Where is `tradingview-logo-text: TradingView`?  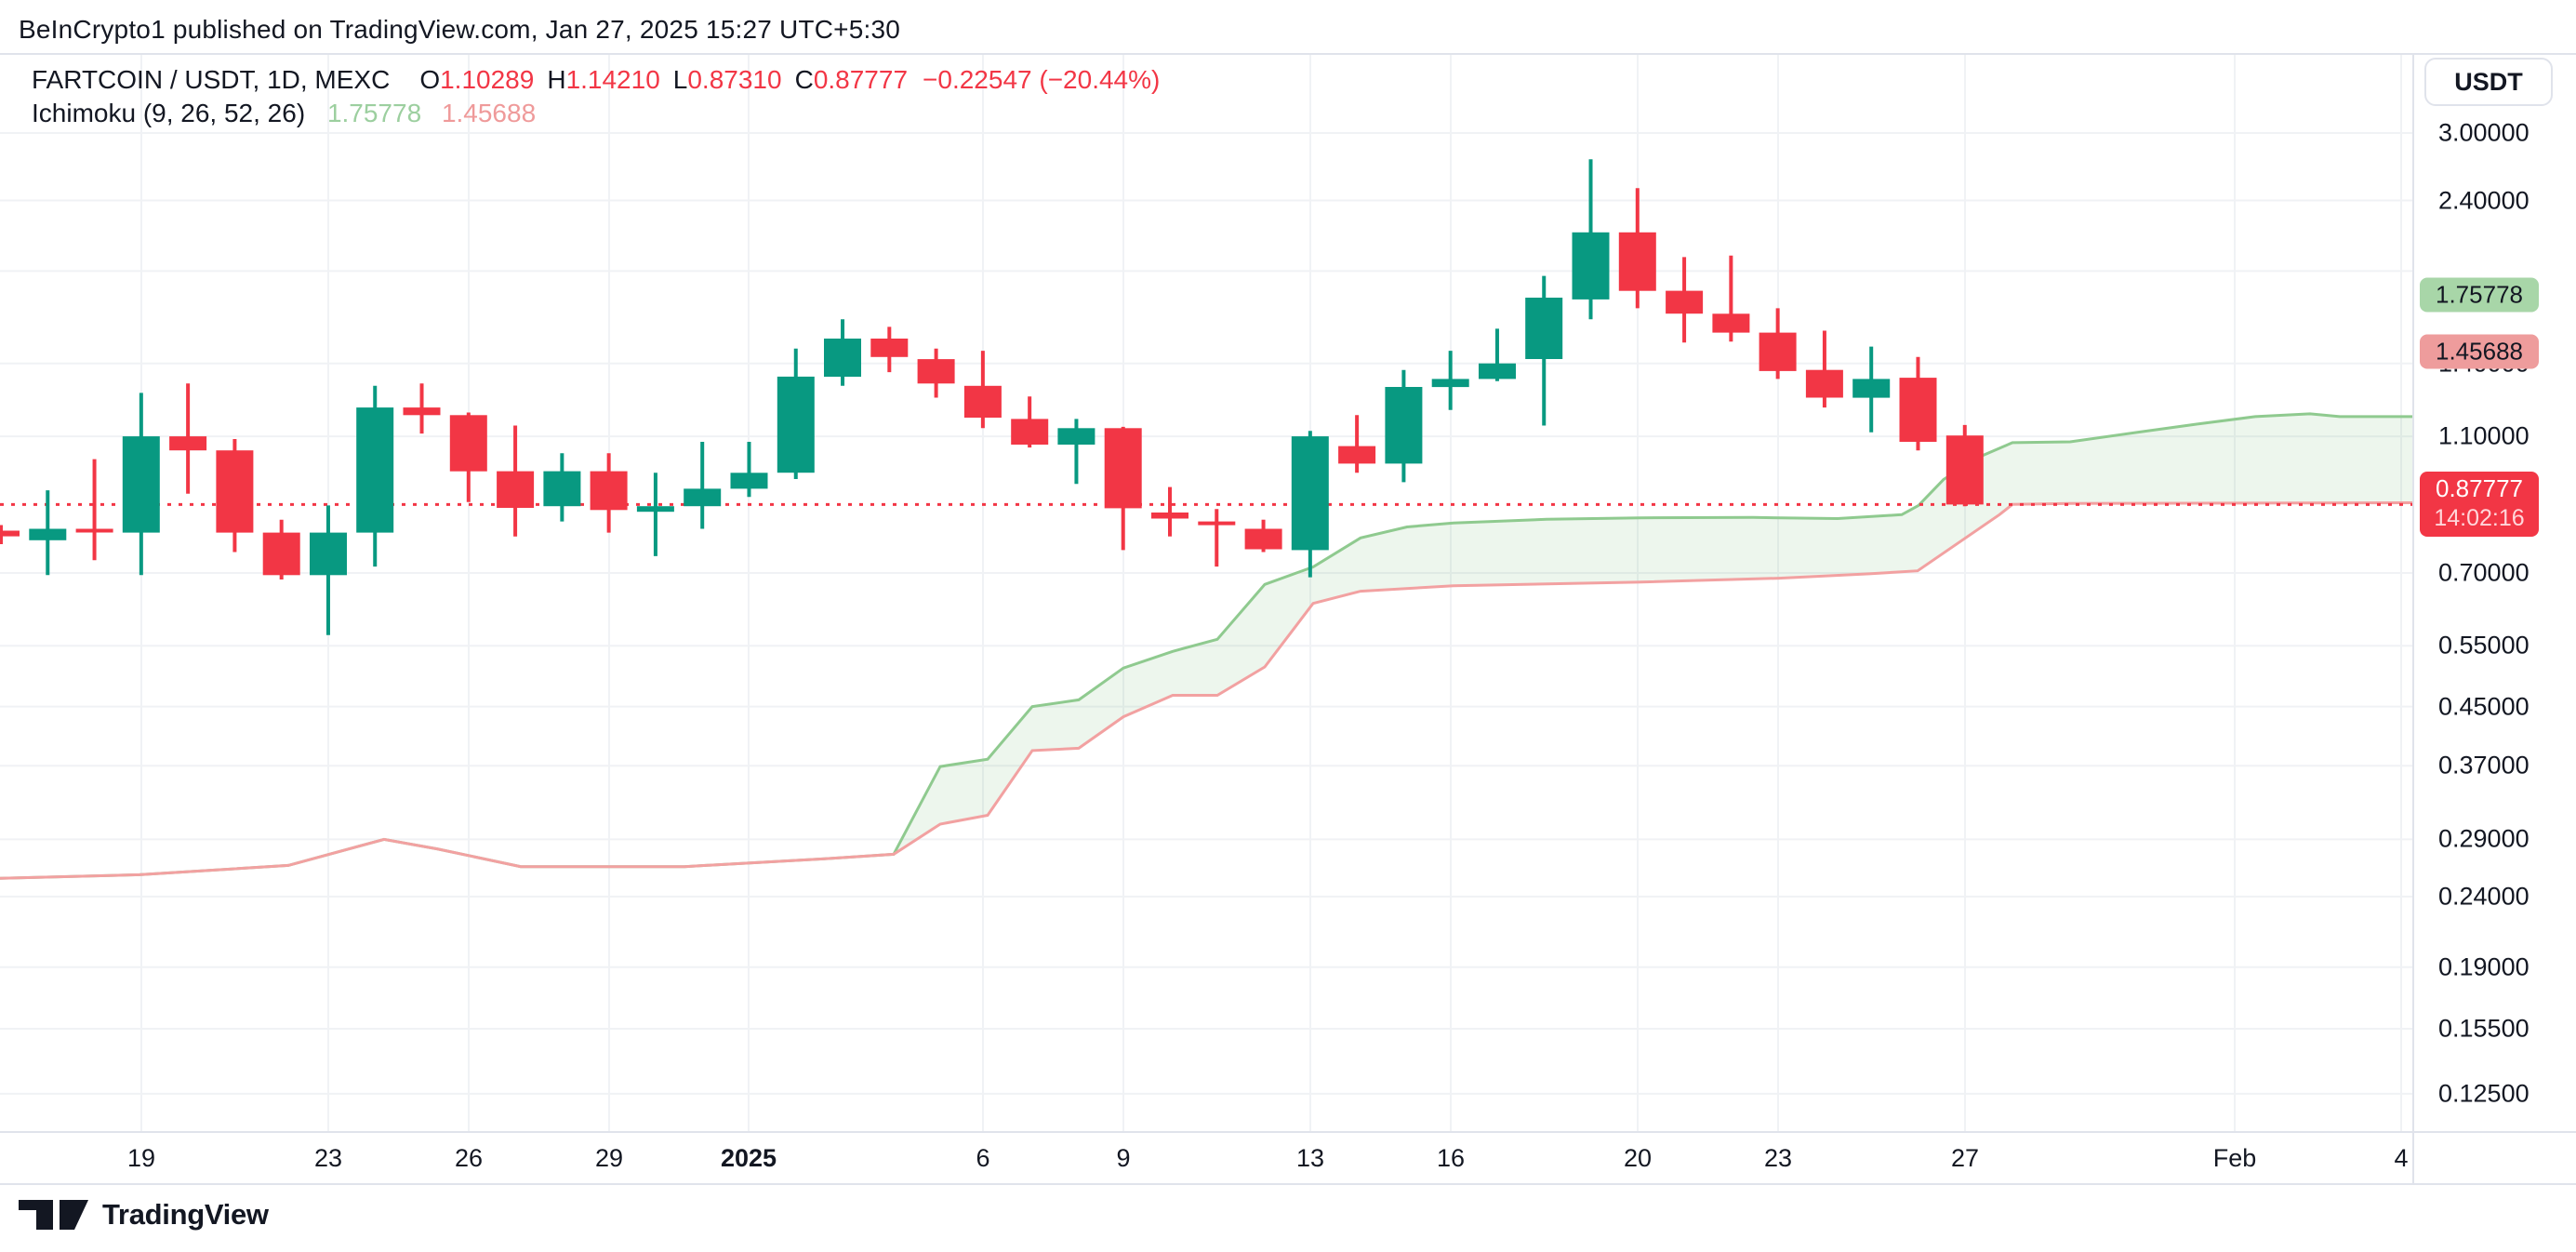
tradingview-logo-text: TradingView is located at coordinates (185, 1214).